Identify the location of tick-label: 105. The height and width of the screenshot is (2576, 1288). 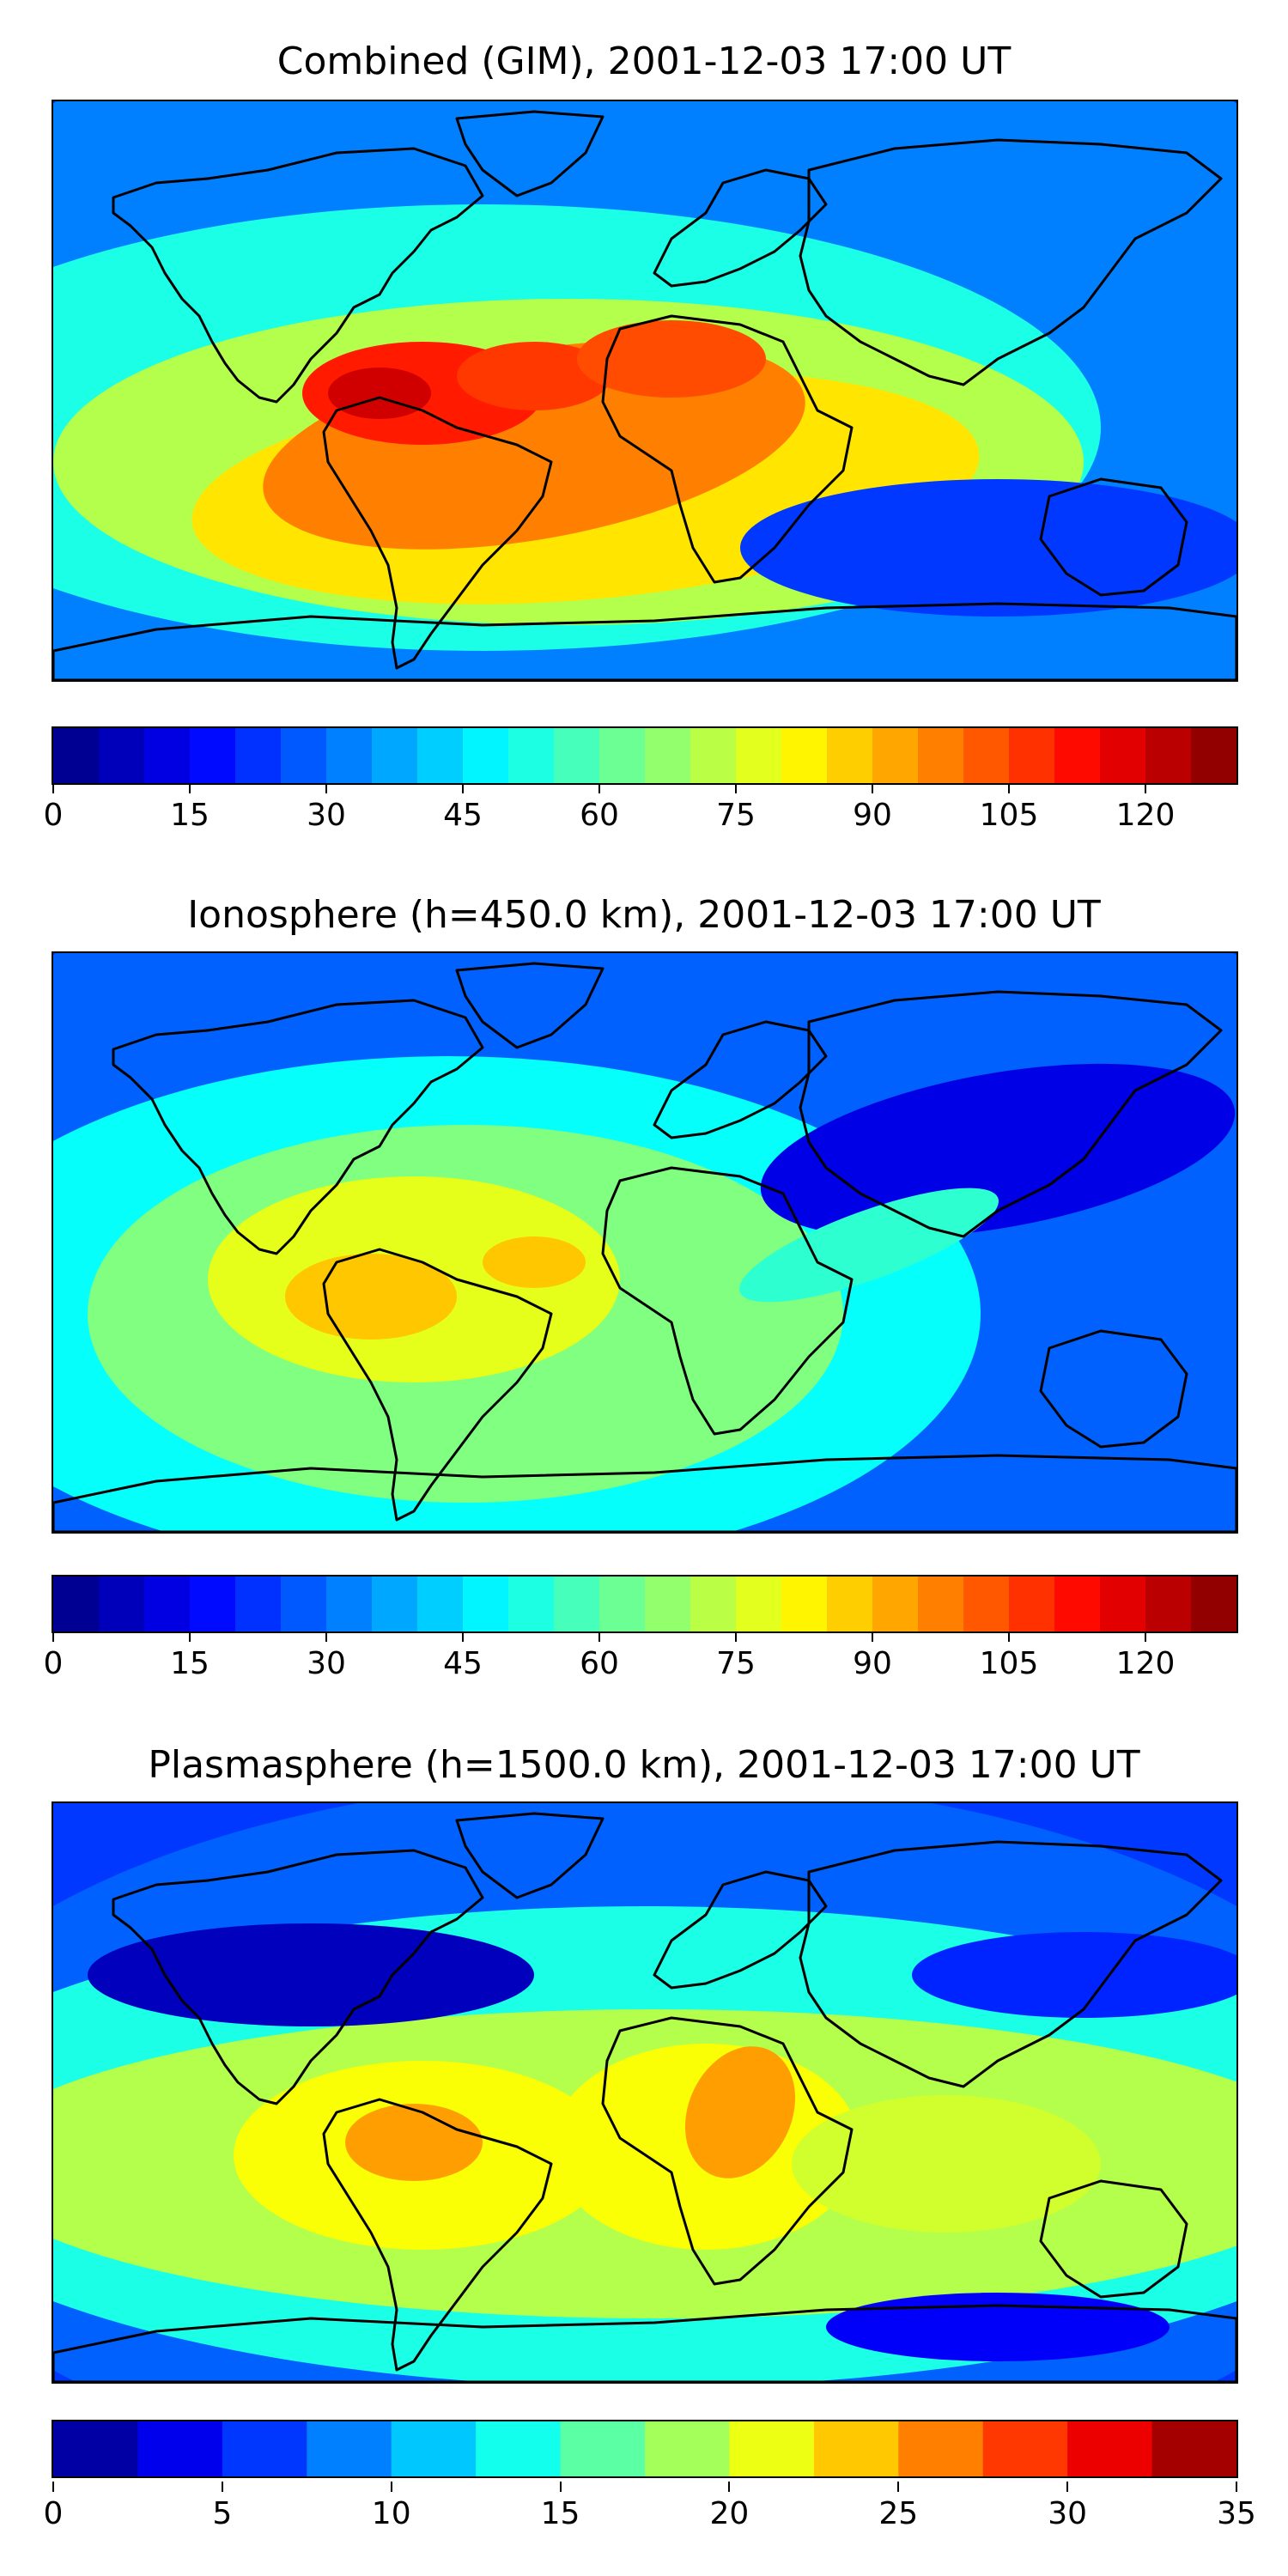
(1009, 1664).